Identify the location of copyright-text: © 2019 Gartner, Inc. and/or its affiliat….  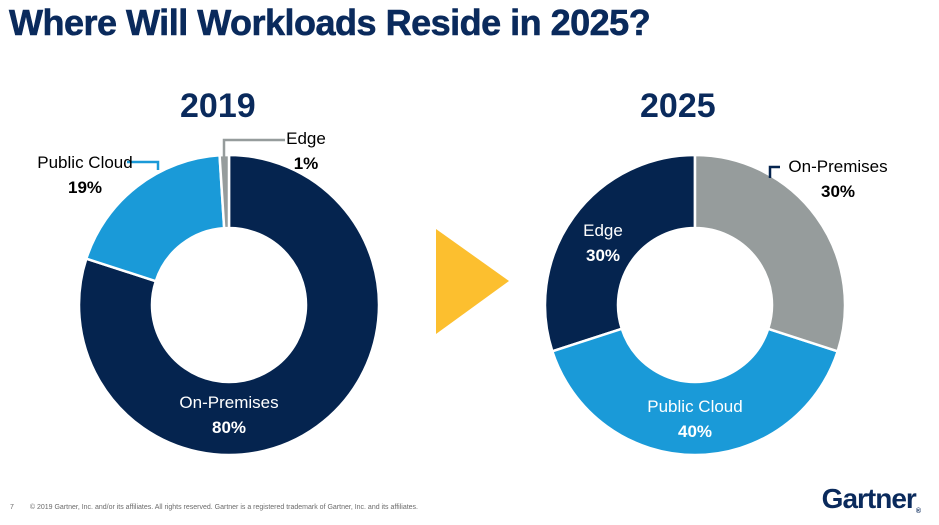
(223, 507).